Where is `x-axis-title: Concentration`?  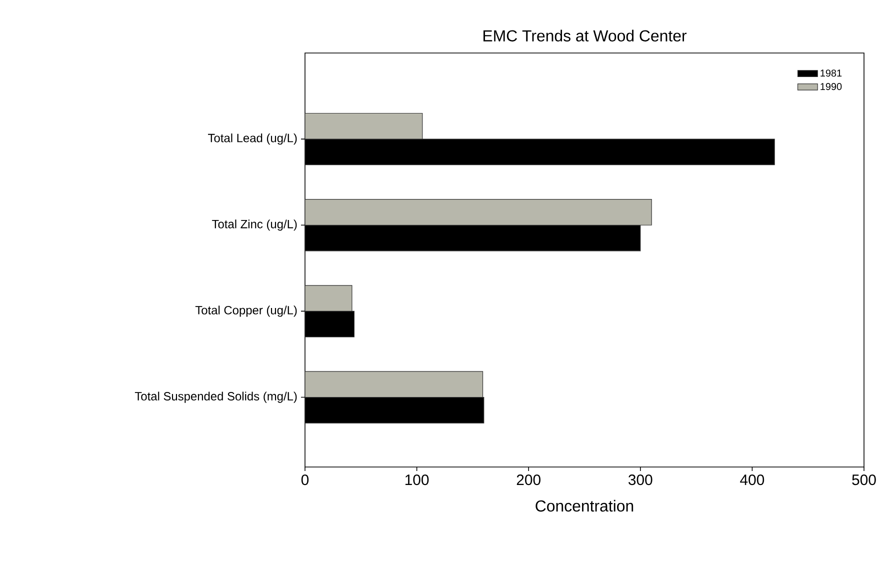
x-axis-title: Concentration is located at coordinates (585, 506).